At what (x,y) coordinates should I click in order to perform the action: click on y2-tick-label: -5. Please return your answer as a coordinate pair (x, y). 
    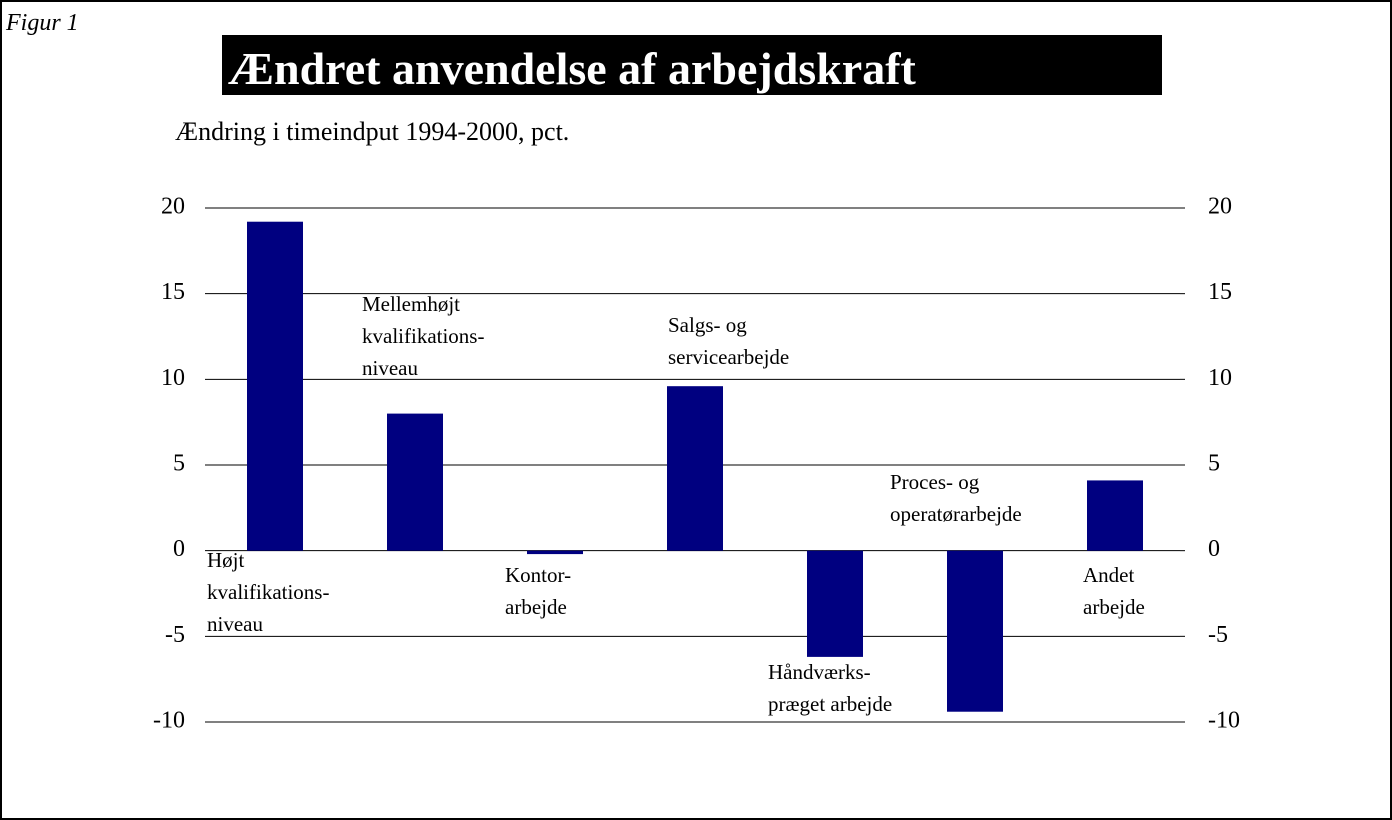
    Looking at the image, I should click on (1218, 635).